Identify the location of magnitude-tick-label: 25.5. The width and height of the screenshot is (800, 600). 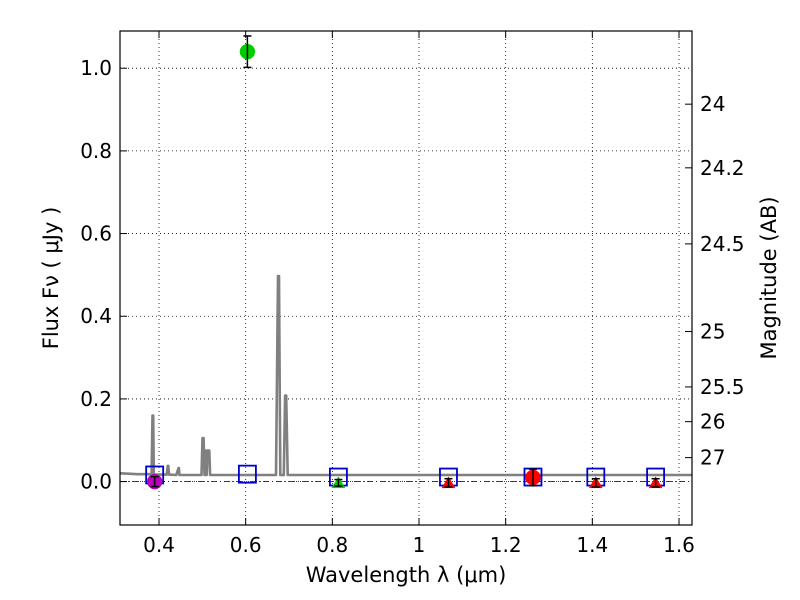
(722, 387).